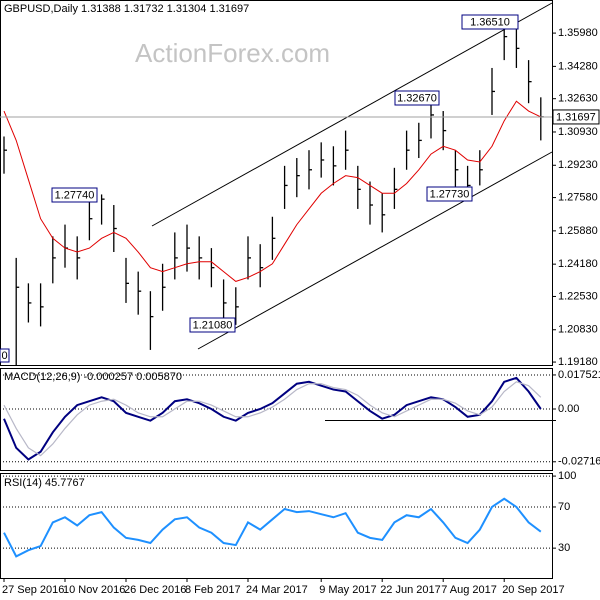 This screenshot has height=600, width=600. I want to click on y-tick-label: 1.19180, so click(578, 362).